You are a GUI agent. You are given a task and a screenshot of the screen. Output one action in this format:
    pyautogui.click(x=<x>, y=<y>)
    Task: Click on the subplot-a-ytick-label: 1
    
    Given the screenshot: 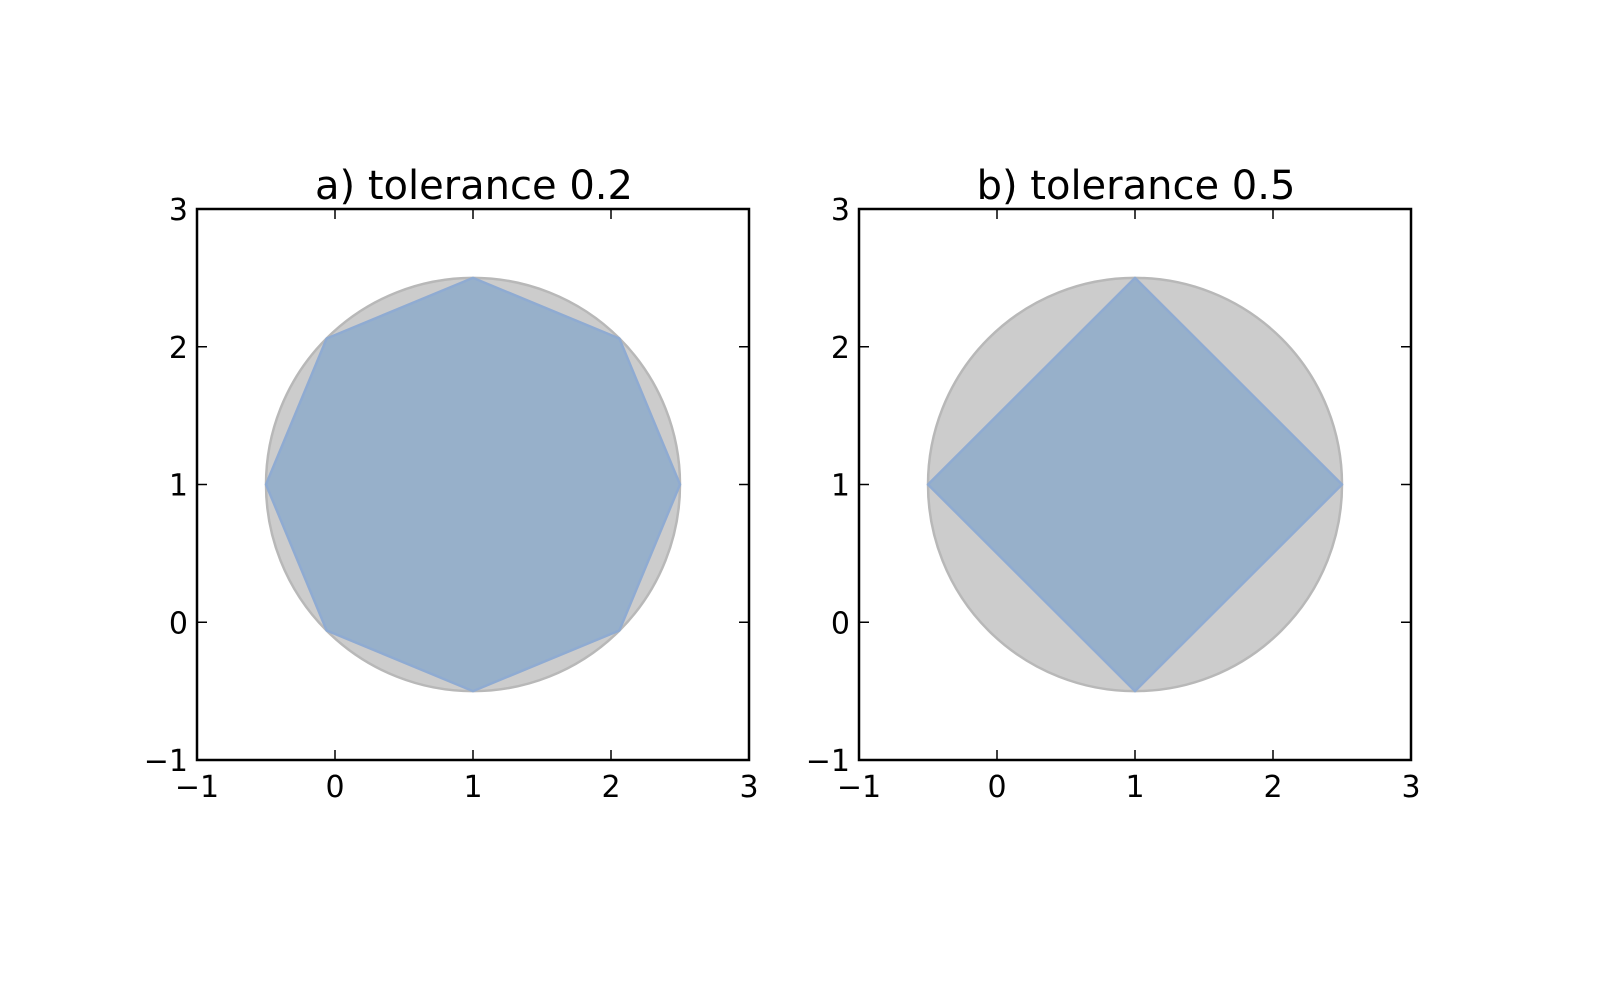 What is the action you would take?
    pyautogui.click(x=178, y=486)
    